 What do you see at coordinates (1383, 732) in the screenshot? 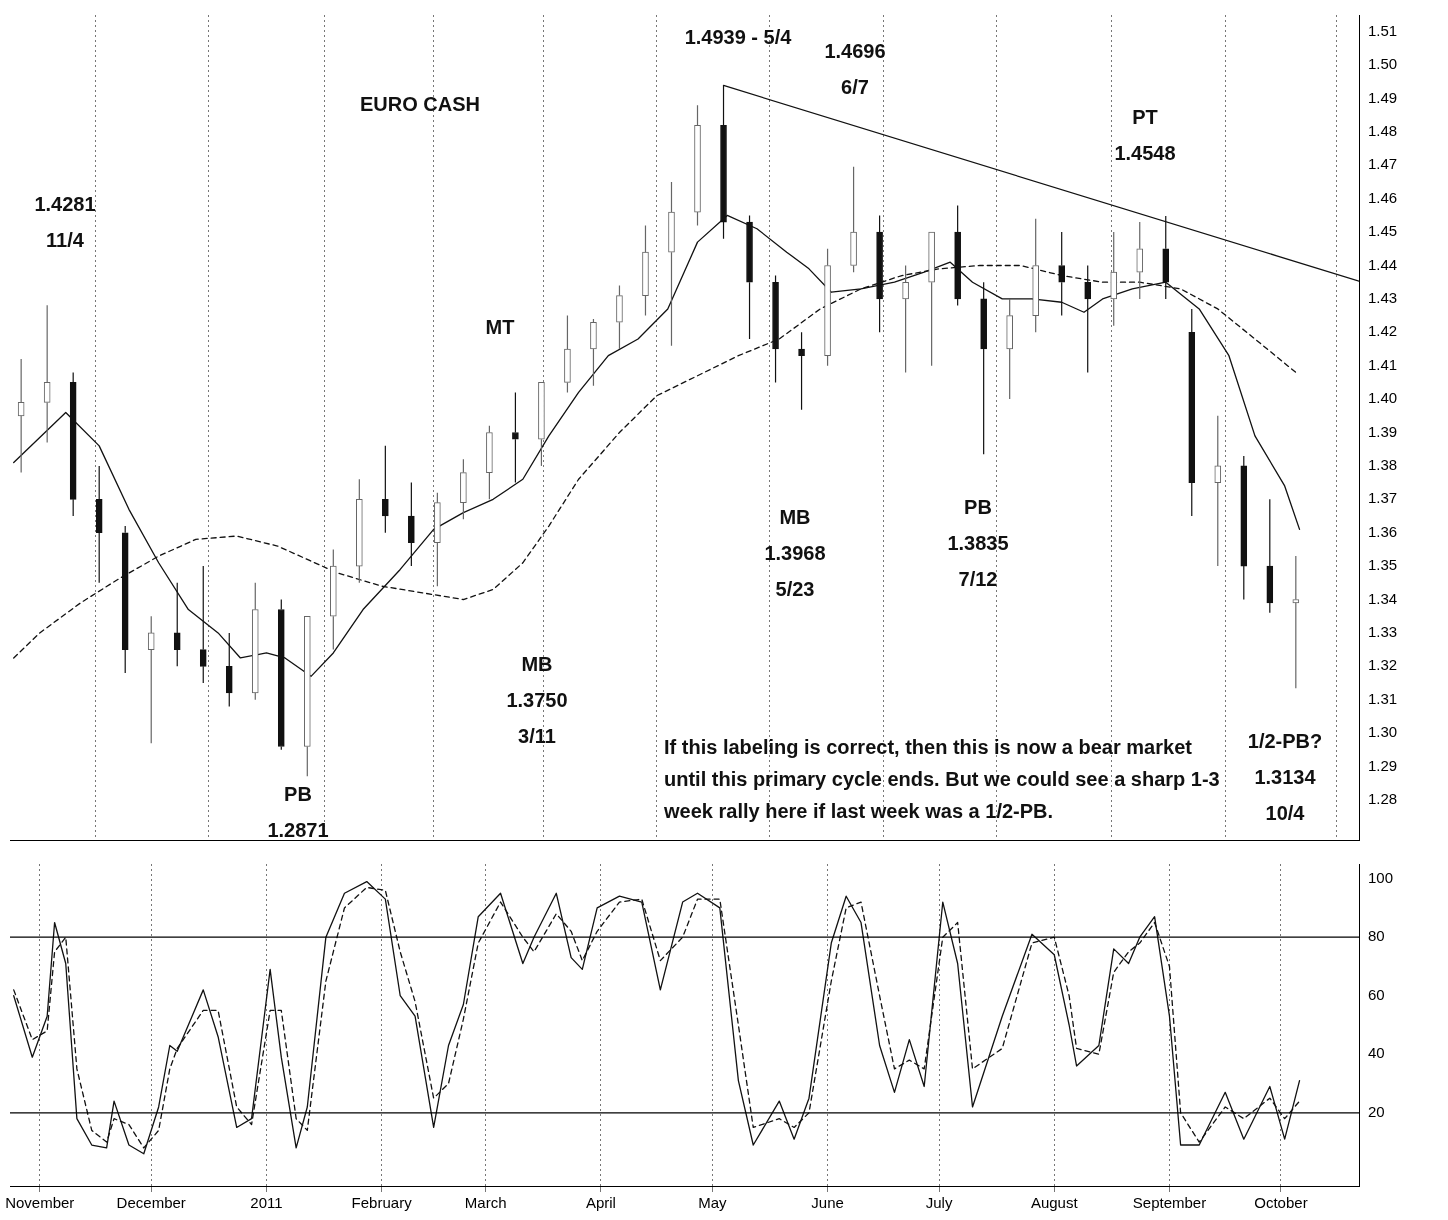
I see `y-tick-label: 1.30` at bounding box center [1383, 732].